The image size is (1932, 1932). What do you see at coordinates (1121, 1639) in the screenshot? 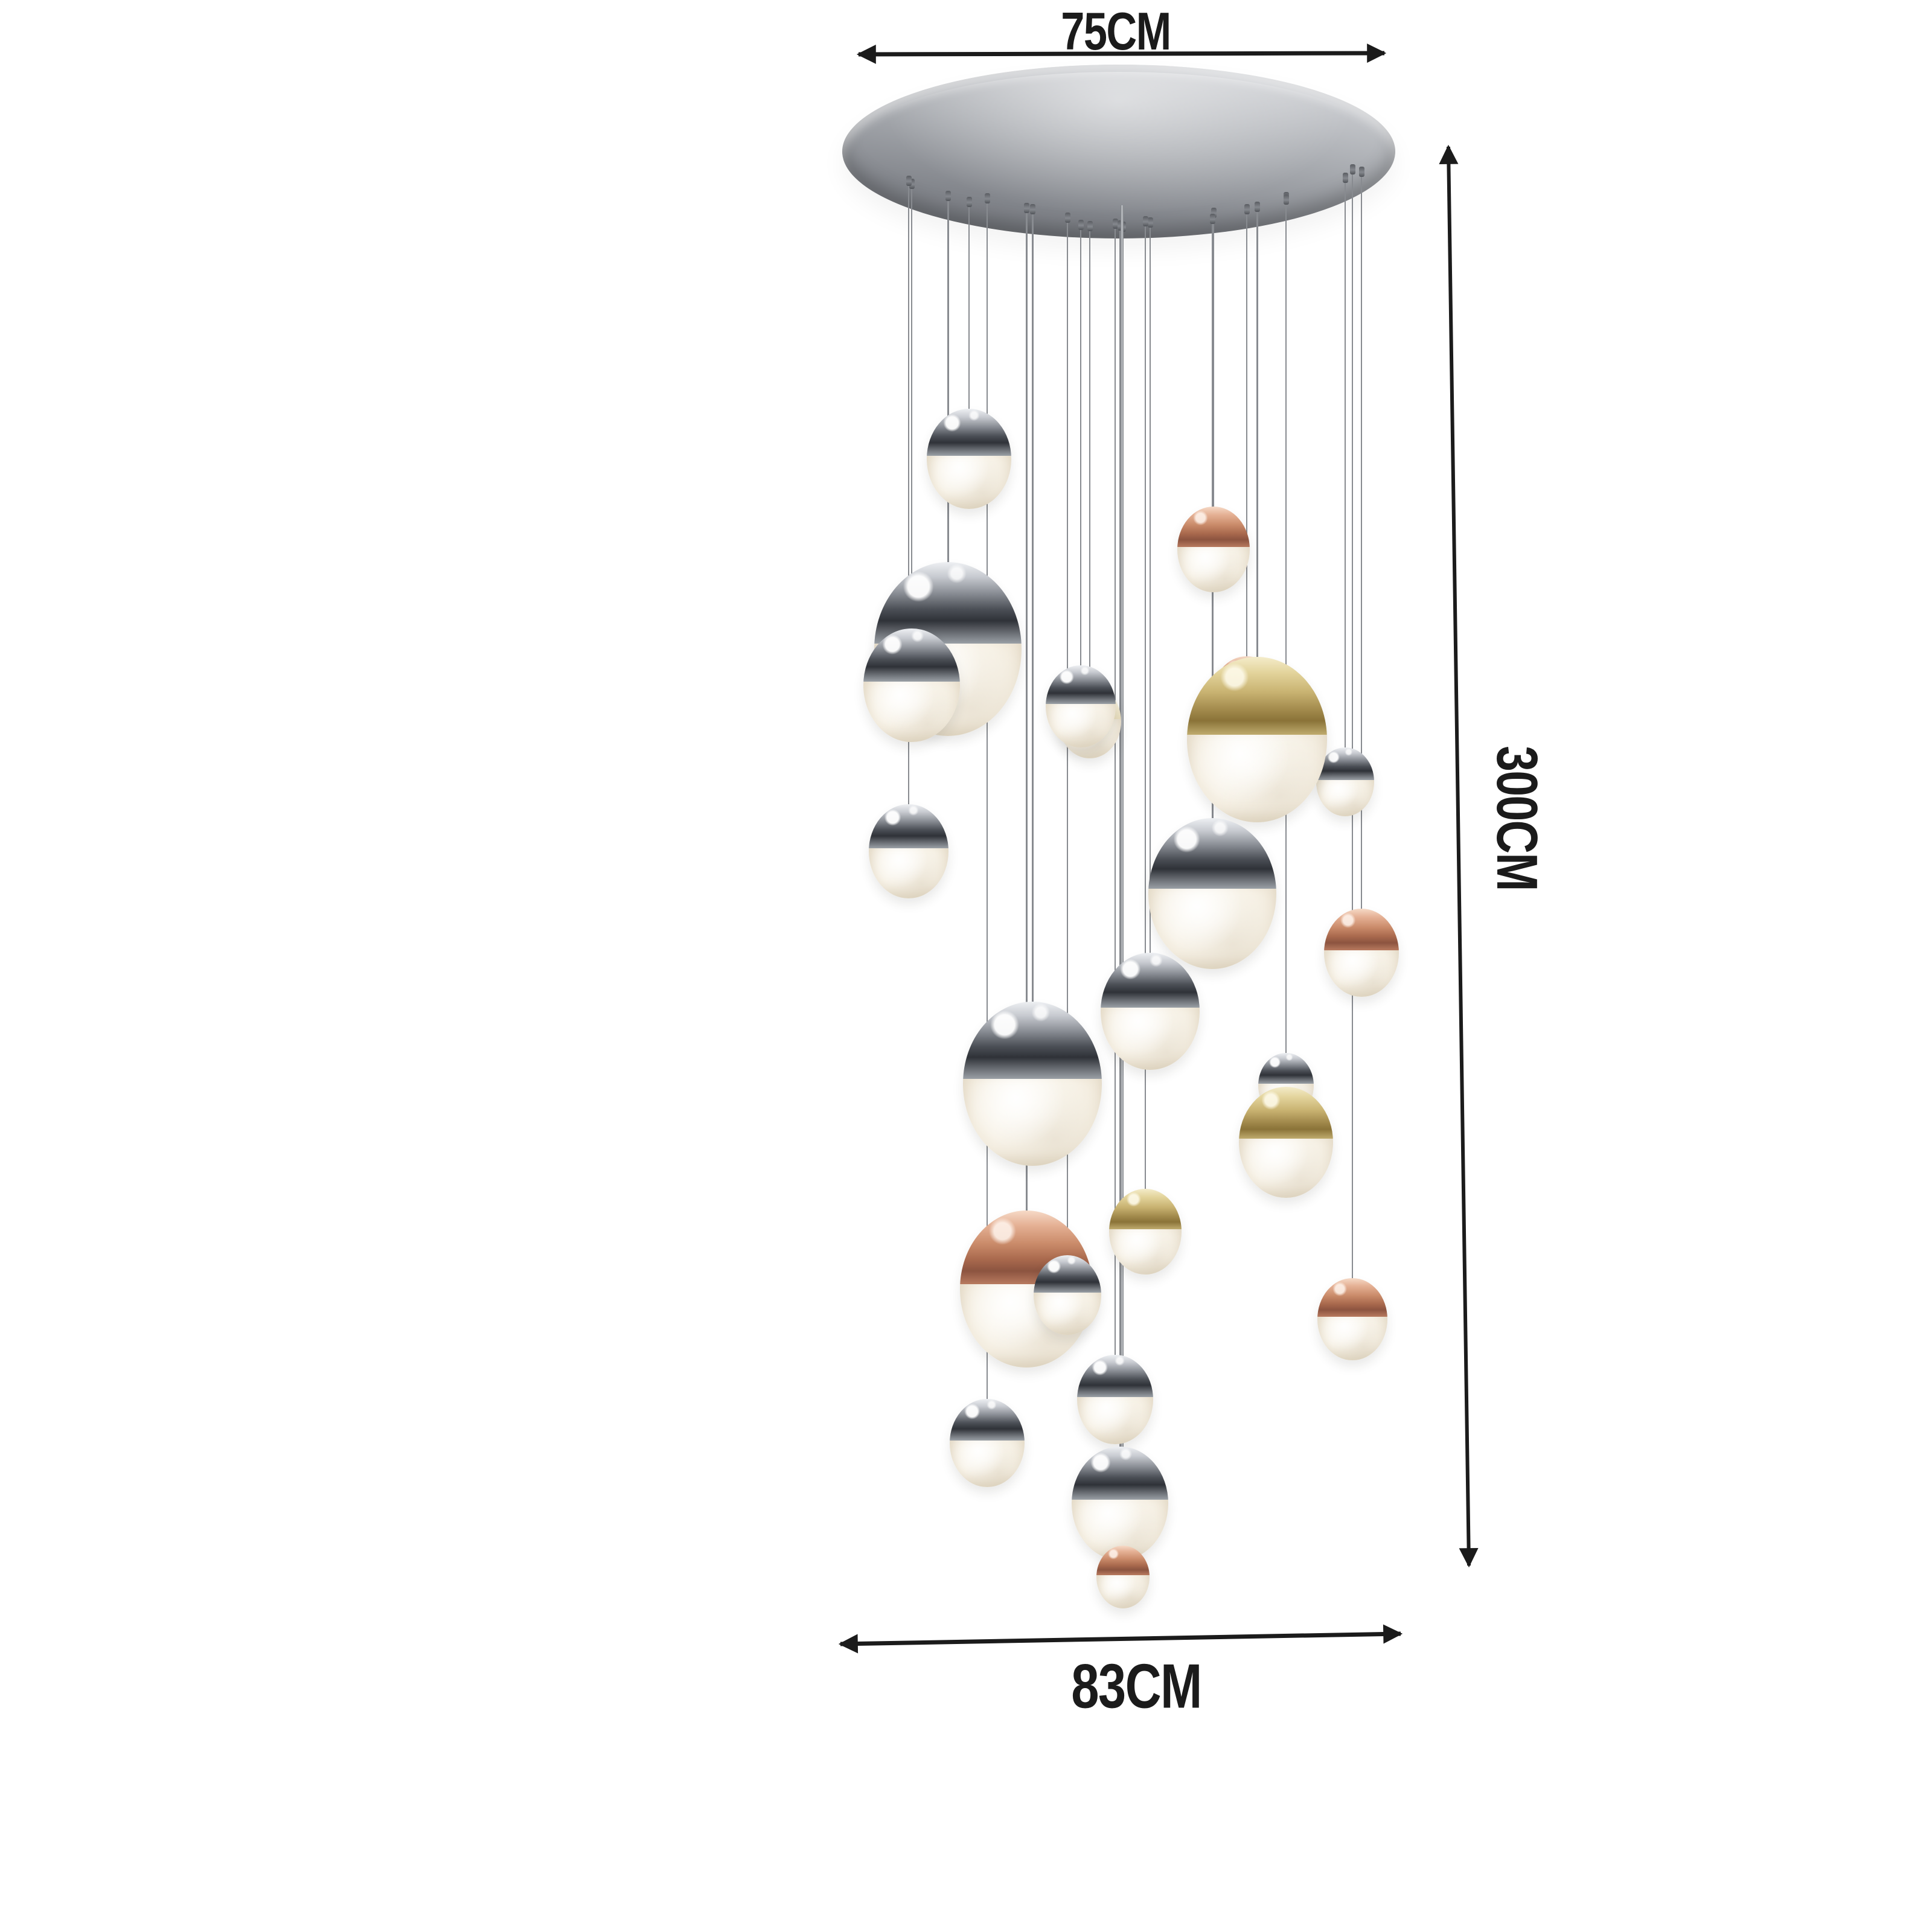
I see `dimension-arrow-bottom` at bounding box center [1121, 1639].